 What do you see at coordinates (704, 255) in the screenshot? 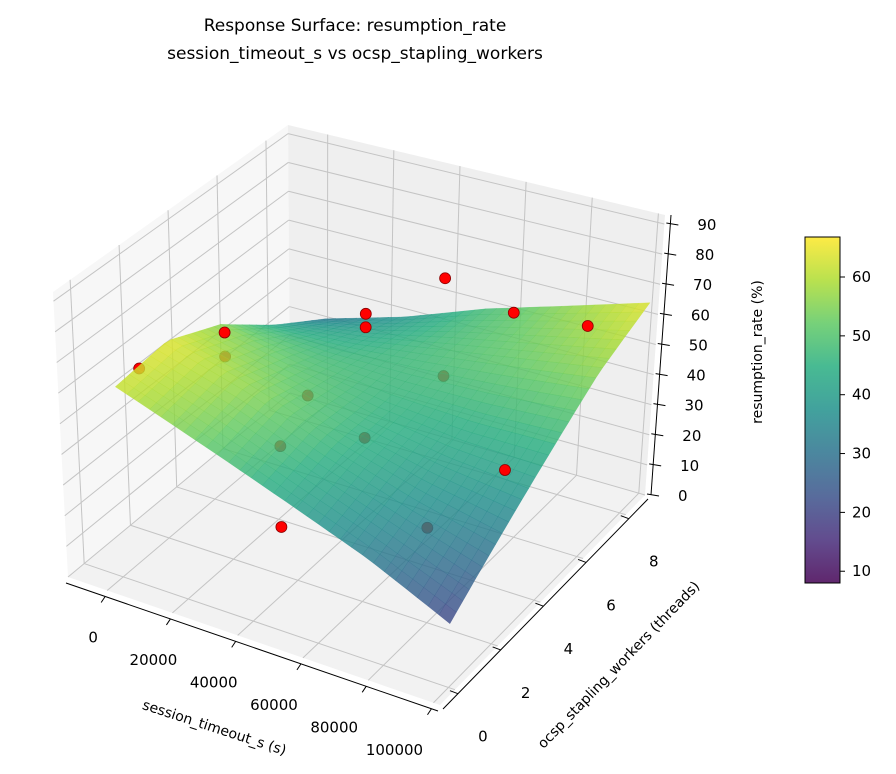
I see `z-tick-label: 80` at bounding box center [704, 255].